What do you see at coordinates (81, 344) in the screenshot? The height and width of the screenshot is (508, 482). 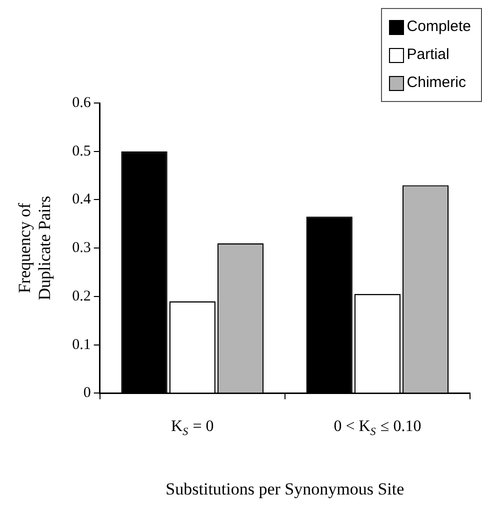 I see `y-tick-label: 0.1` at bounding box center [81, 344].